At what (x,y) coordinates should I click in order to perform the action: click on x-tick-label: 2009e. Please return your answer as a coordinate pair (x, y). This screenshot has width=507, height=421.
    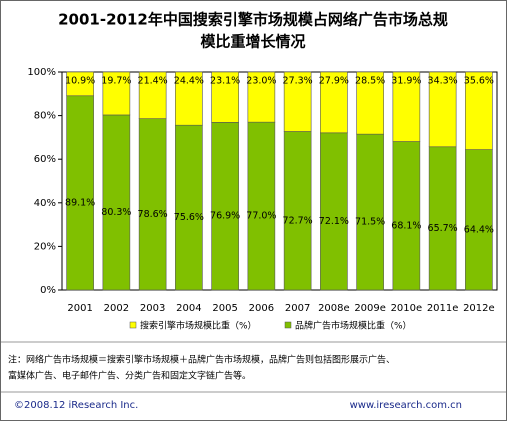
    Looking at the image, I should click on (370, 308).